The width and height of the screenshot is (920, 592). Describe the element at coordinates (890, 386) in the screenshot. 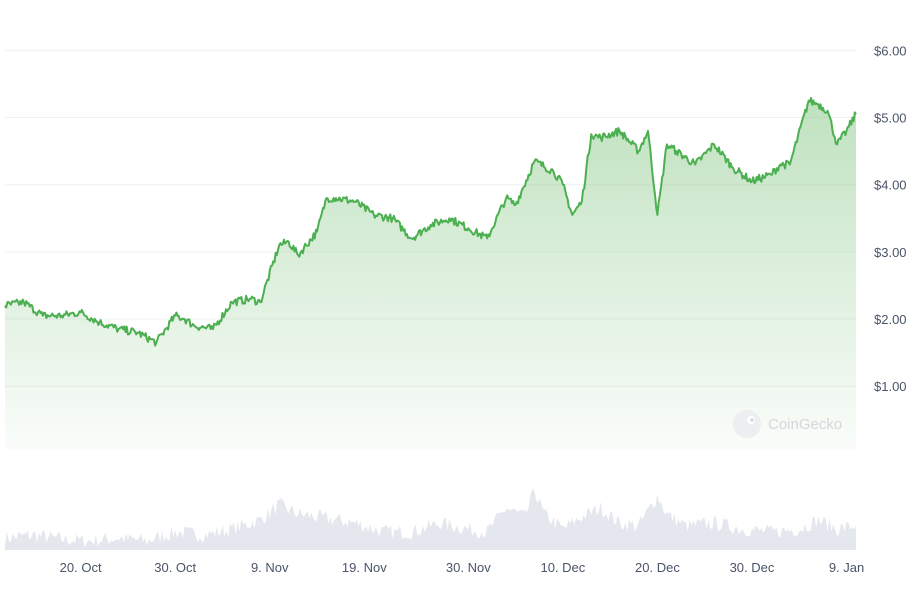

I see `y-tick-label: $1.00` at that location.